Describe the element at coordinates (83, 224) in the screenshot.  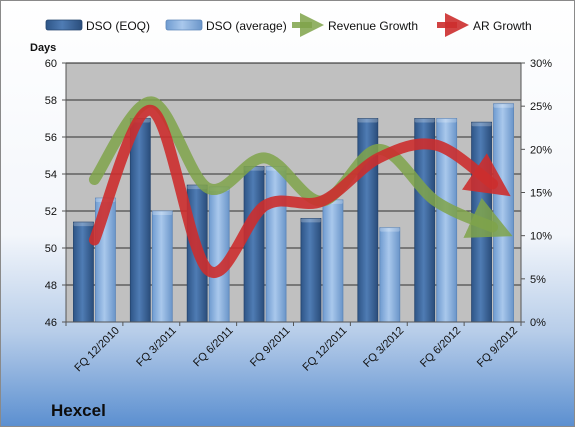
I see `bar-cap-dso-eoq-fq-12-2010` at that location.